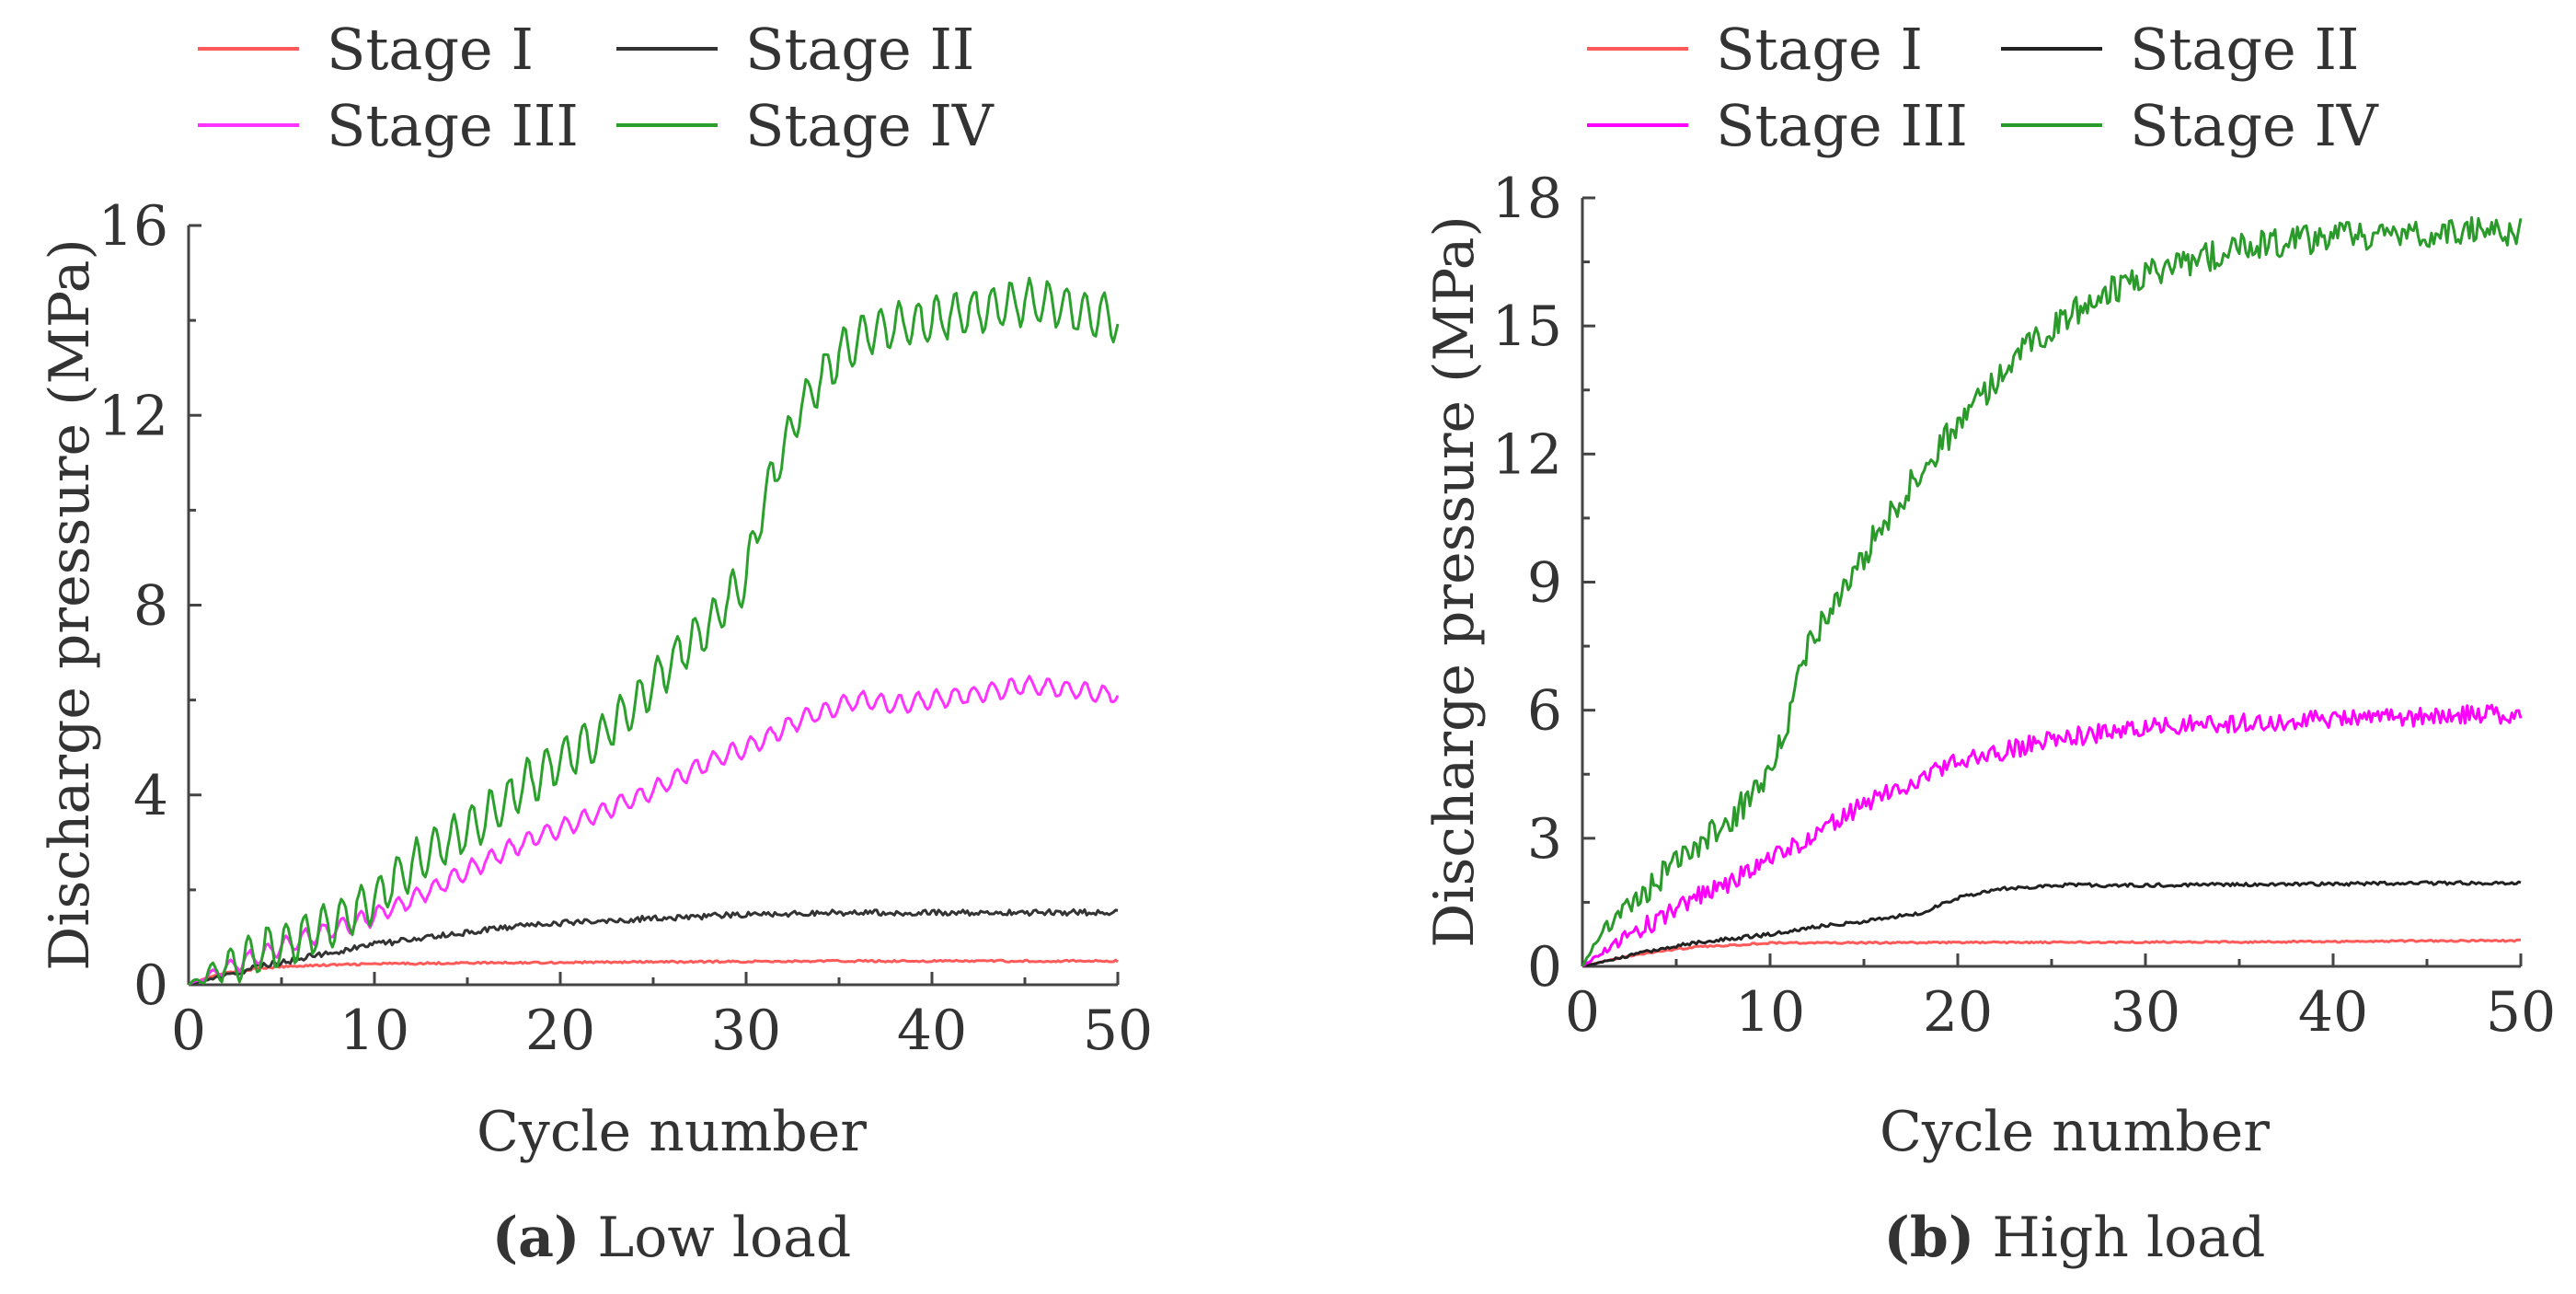 This screenshot has width=2576, height=1294. What do you see at coordinates (1929, 1238) in the screenshot?
I see `caption-label: (b)` at bounding box center [1929, 1238].